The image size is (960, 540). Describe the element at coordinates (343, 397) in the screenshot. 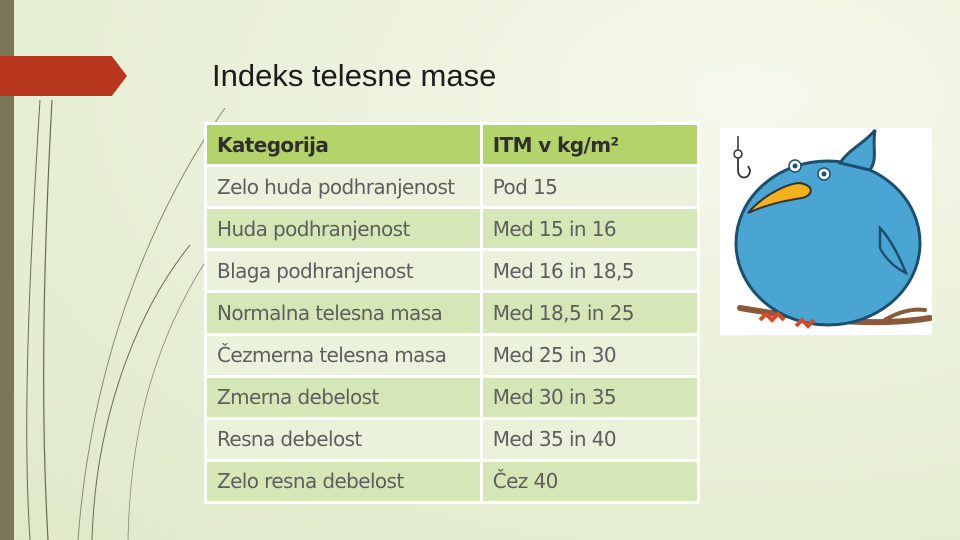

I see `row-category: Zmerna debelost` at that location.